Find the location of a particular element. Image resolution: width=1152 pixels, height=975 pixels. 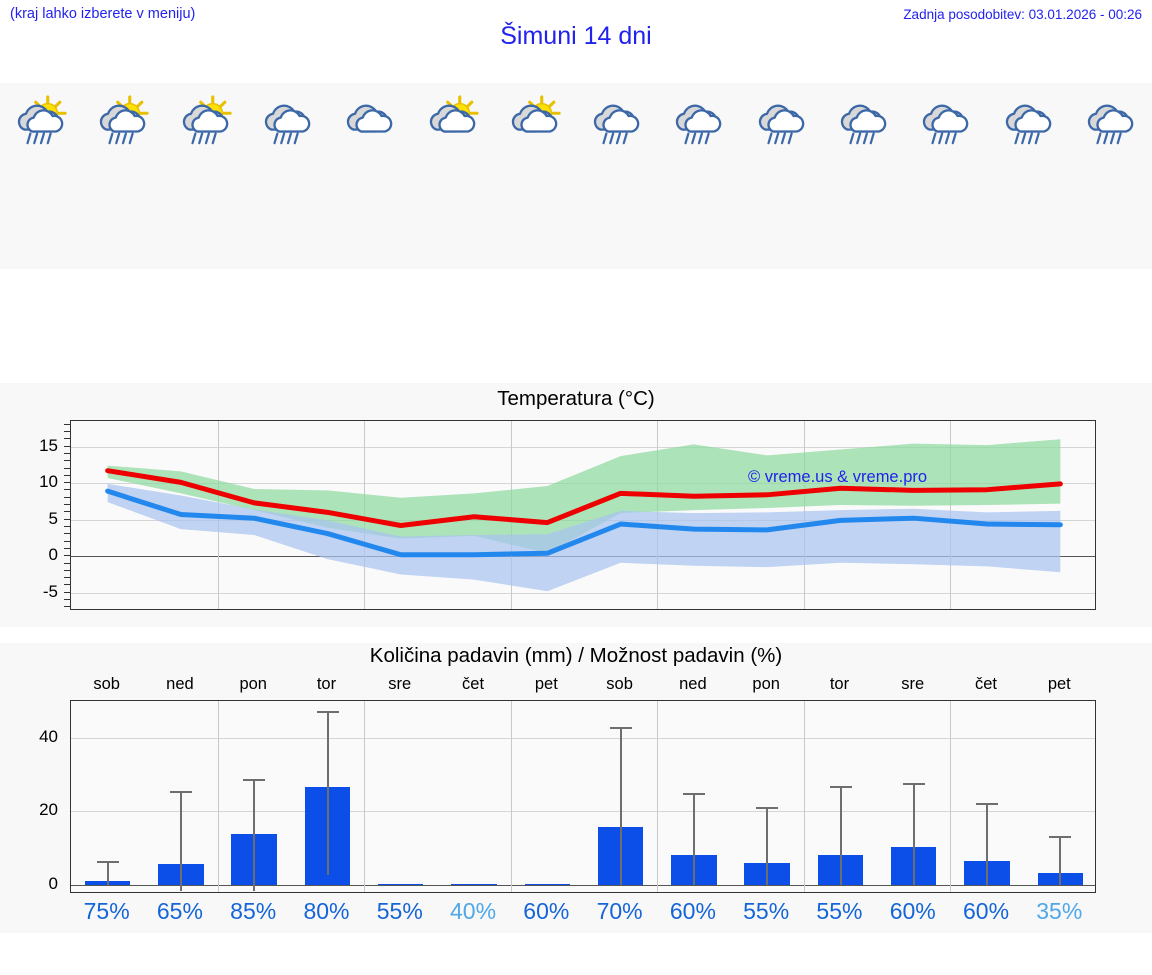

page-title: Šimuni 14 dni is located at coordinates (576, 36).